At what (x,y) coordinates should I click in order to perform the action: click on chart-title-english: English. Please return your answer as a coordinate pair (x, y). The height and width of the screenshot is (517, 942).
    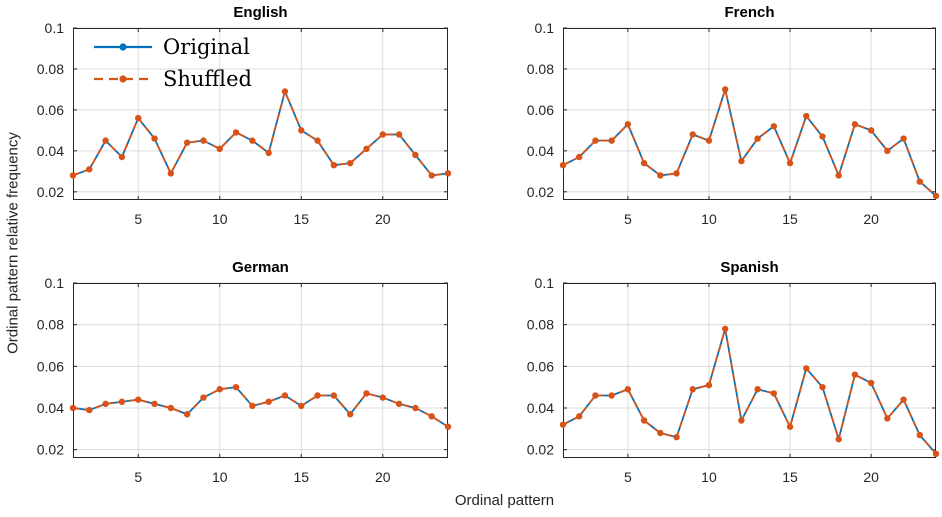
    Looking at the image, I should click on (260, 12).